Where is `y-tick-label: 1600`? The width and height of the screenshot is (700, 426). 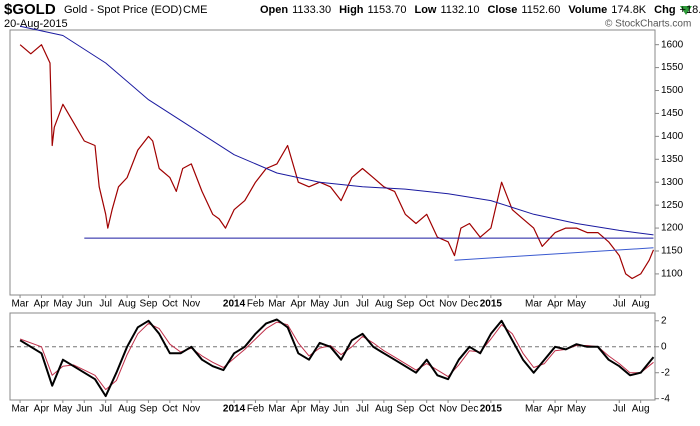 y-tick-label: 1600 is located at coordinates (672, 44).